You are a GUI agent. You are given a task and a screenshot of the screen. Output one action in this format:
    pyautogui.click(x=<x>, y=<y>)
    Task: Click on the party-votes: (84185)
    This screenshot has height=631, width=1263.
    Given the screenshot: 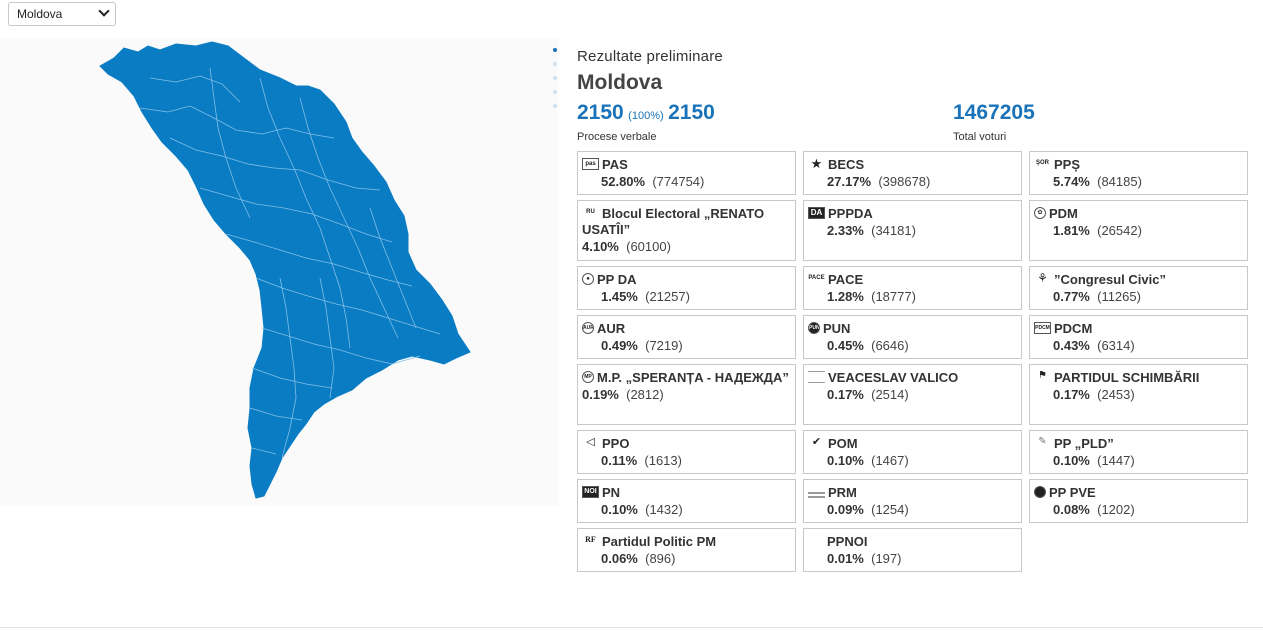 What is the action you would take?
    pyautogui.click(x=1119, y=181)
    